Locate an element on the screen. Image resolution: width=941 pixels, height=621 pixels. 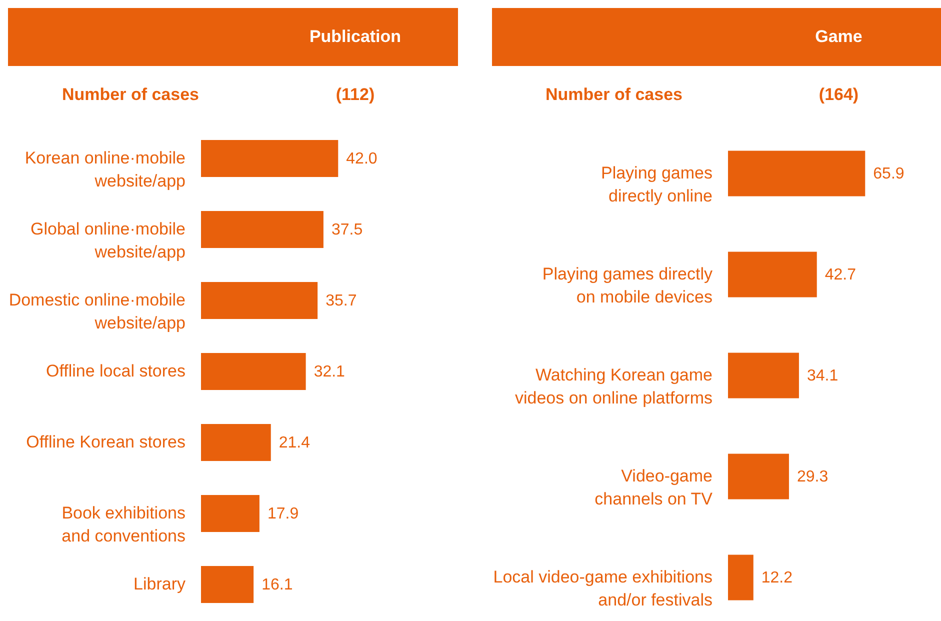
y-tick-label: Offline Korean stores is located at coordinates (106, 442).